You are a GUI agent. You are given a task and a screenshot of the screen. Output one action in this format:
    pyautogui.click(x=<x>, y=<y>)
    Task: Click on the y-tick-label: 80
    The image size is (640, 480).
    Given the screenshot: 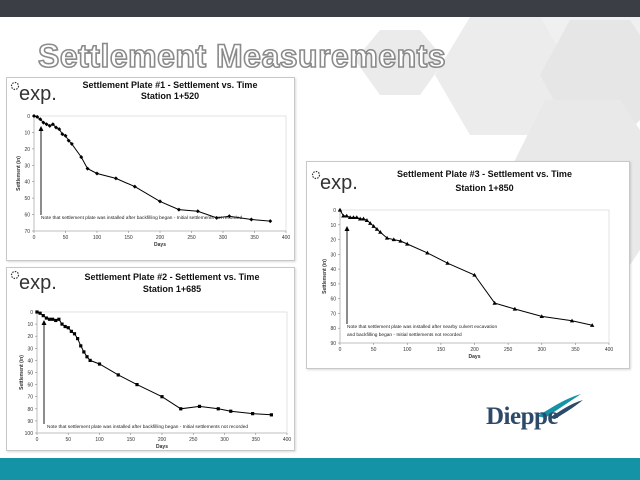 What is the action you would take?
    pyautogui.click(x=30, y=410)
    